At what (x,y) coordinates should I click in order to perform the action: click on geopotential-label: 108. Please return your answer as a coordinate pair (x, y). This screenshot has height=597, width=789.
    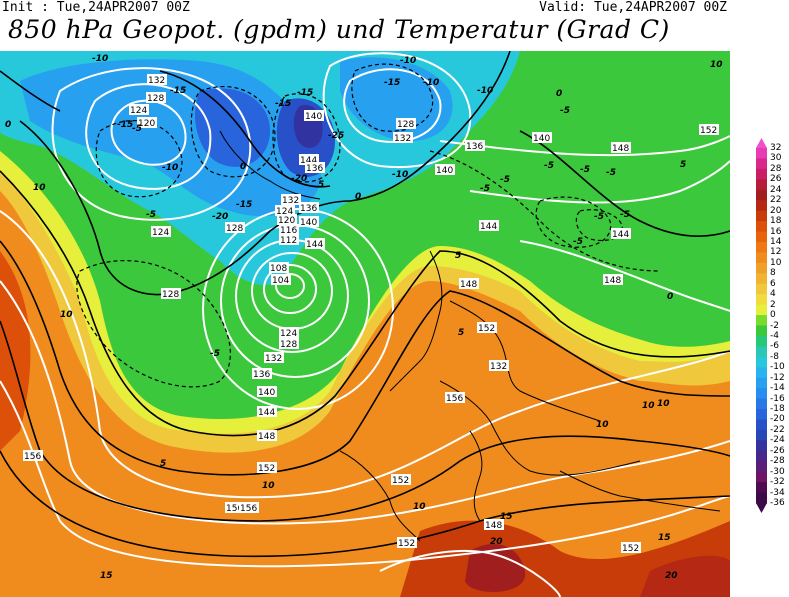
    Looking at the image, I should click on (278, 269).